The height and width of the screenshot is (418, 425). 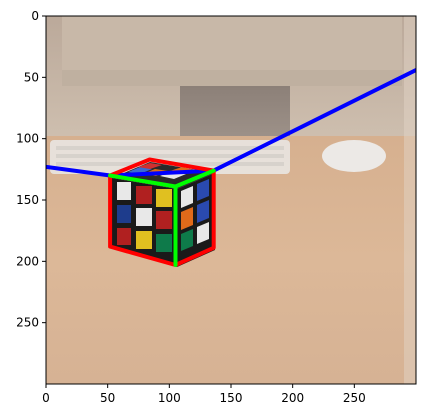 What do you see at coordinates (107, 398) in the screenshot?
I see `x-tick-label: 50` at bounding box center [107, 398].